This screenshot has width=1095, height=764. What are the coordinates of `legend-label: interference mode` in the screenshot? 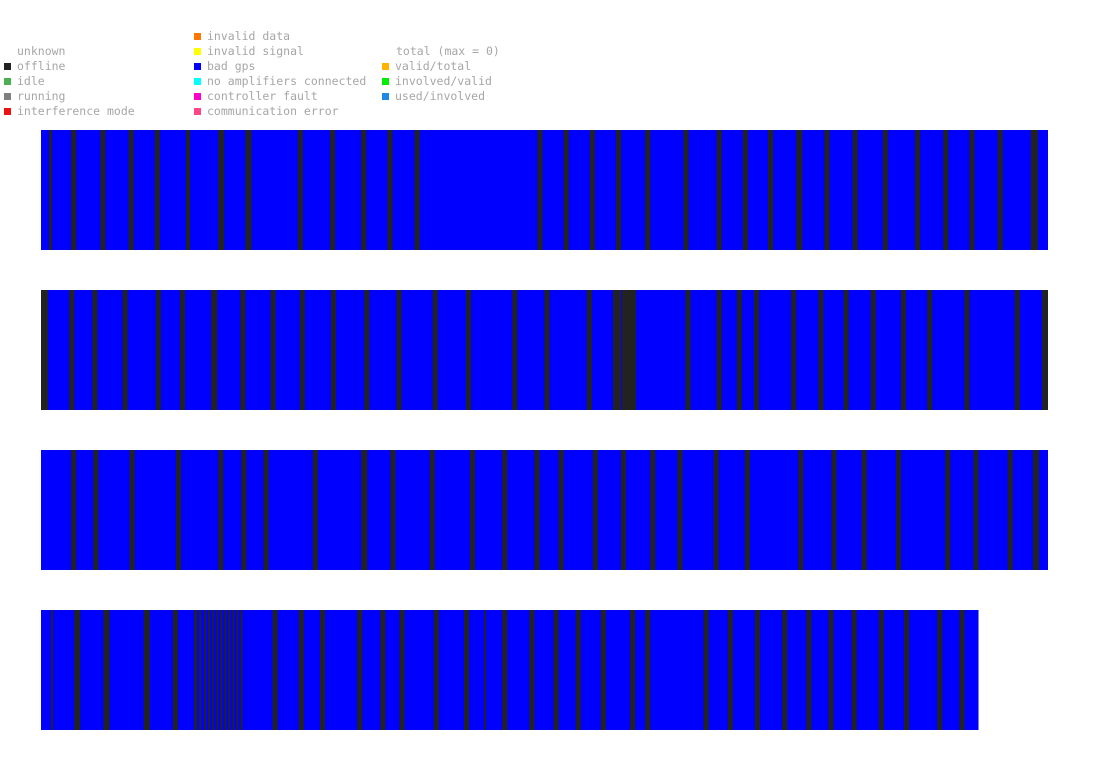 It's located at (76, 111).